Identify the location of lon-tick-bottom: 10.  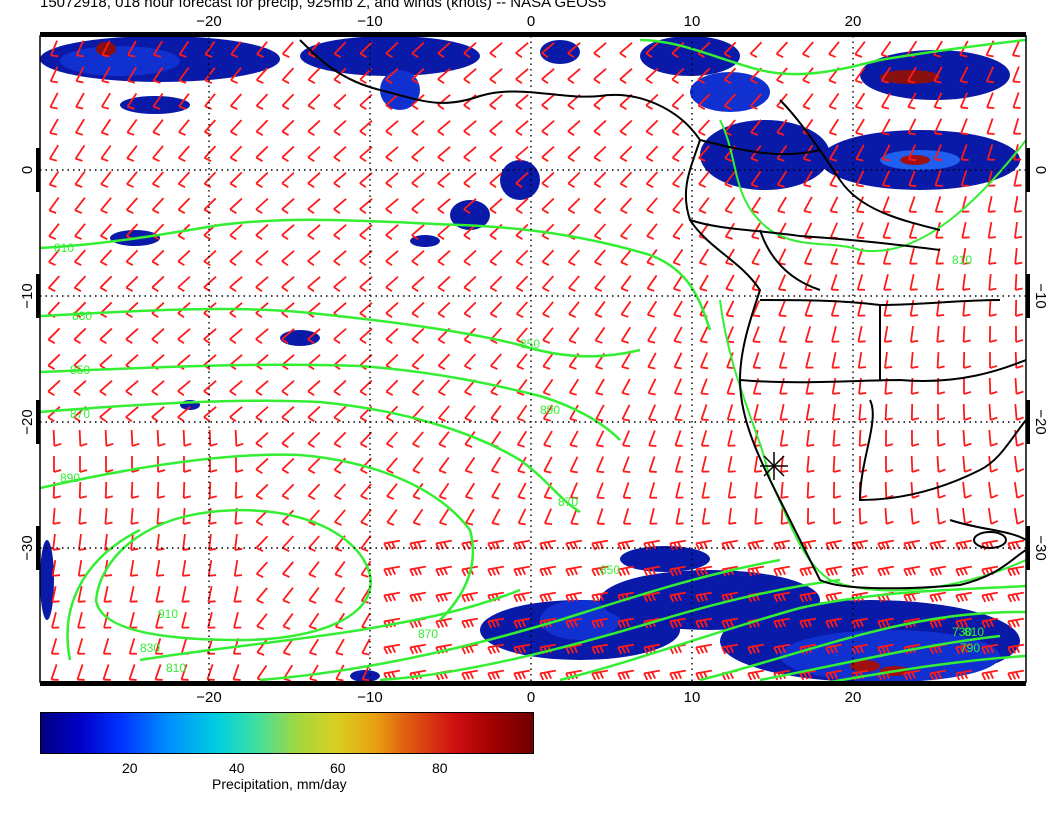
(692, 697).